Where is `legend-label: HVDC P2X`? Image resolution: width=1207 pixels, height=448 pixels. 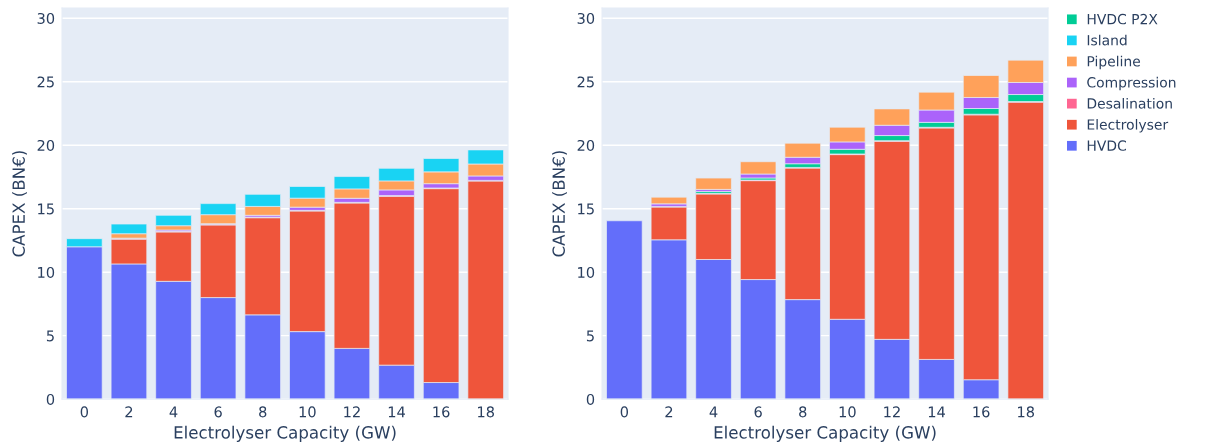
legend-label: HVDC P2X is located at coordinates (1122, 19).